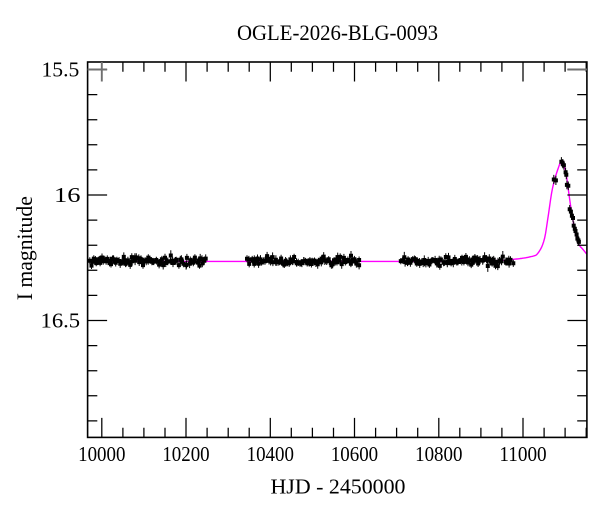  What do you see at coordinates (338, 486) in the screenshot?
I see `svg-text: HJD - 2450000` at bounding box center [338, 486].